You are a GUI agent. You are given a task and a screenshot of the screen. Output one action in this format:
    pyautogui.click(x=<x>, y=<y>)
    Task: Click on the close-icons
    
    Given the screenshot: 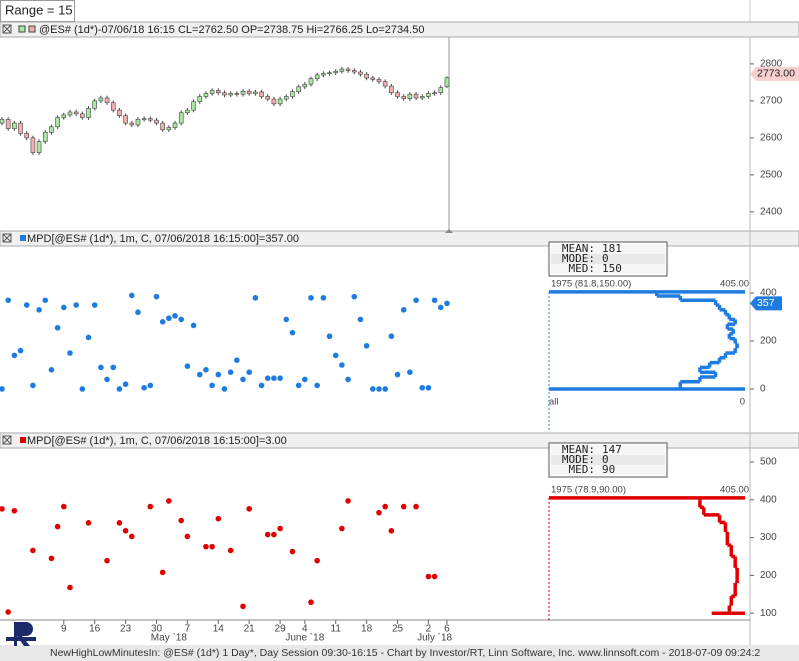 What is the action you would take?
    pyautogui.click(x=7, y=234)
    